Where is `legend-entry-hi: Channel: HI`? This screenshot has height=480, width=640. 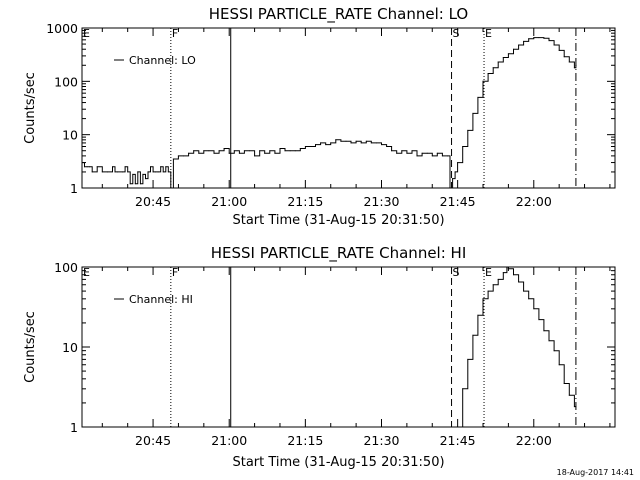 legend-entry-hi: Channel: HI is located at coordinates (161, 299).